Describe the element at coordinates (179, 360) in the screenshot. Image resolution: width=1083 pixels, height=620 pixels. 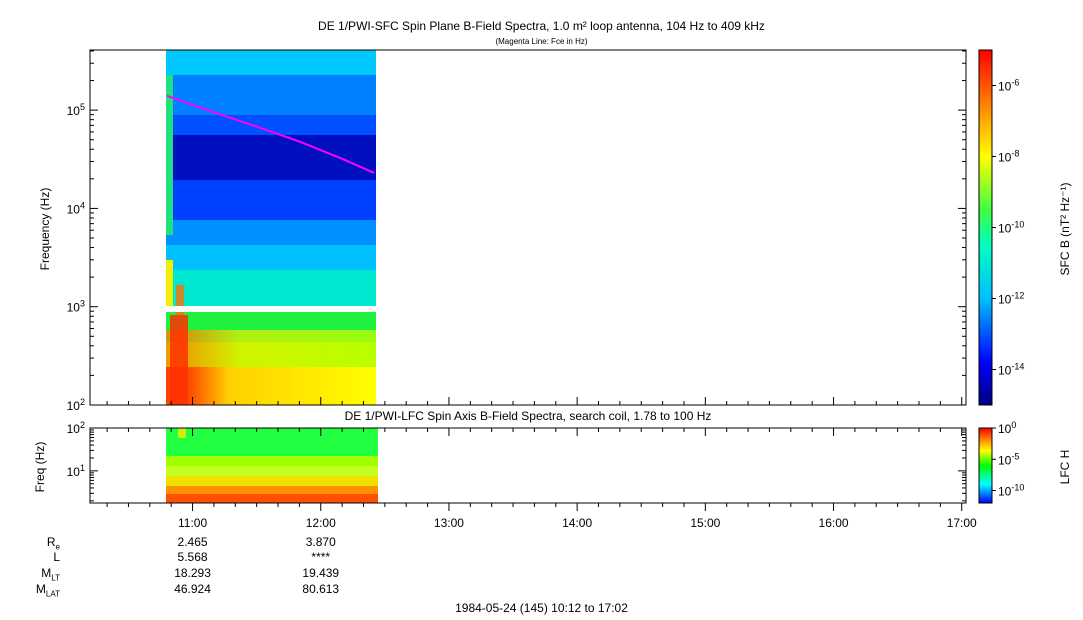
I see `sfc-red-burst` at that location.